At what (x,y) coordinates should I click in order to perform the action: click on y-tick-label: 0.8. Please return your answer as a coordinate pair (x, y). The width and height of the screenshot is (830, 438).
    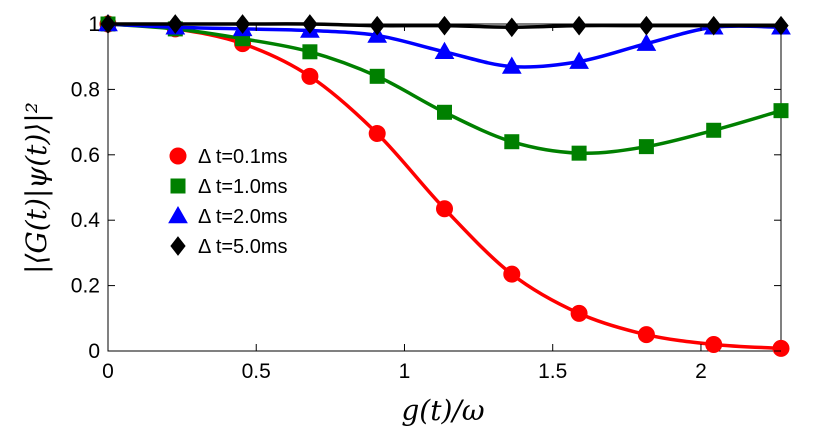
    Looking at the image, I should click on (85, 89).